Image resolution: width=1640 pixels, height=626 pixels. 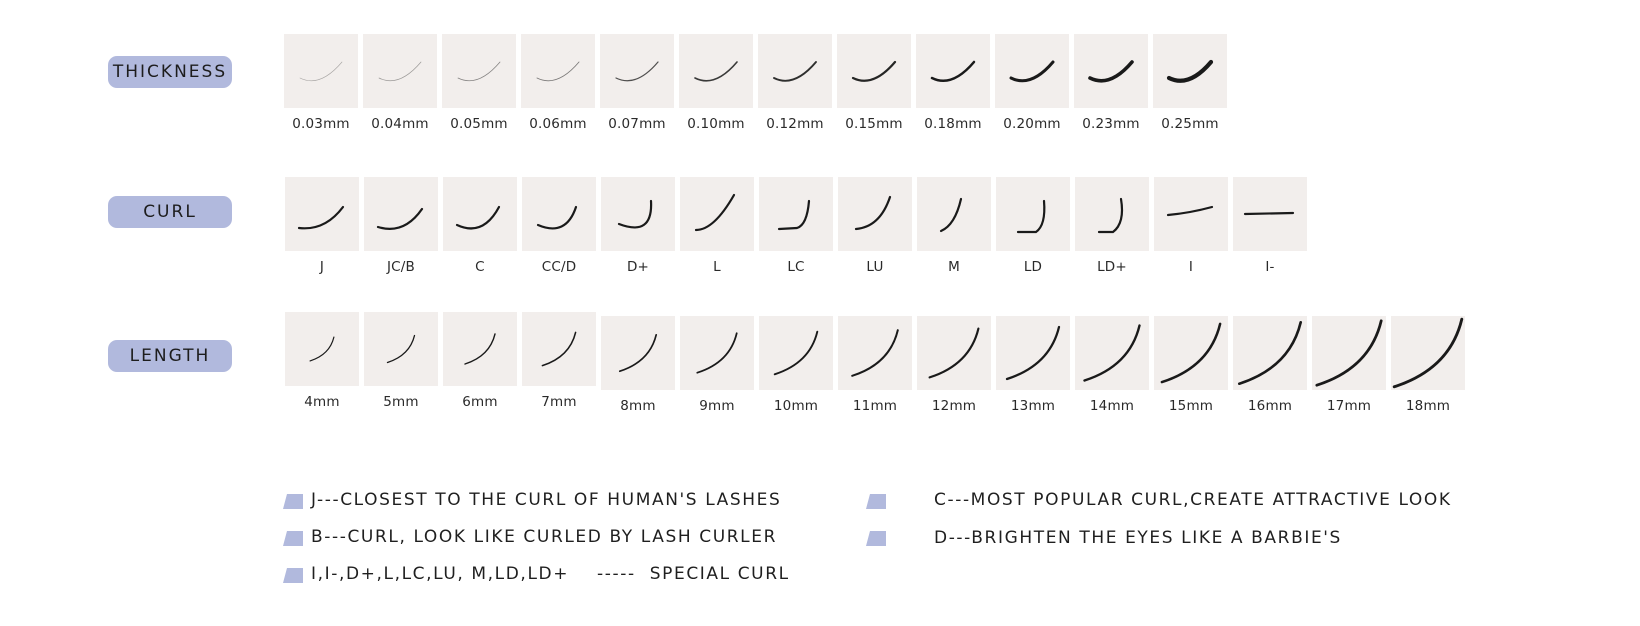 I want to click on swatch-label: 11mm, so click(x=875, y=406).